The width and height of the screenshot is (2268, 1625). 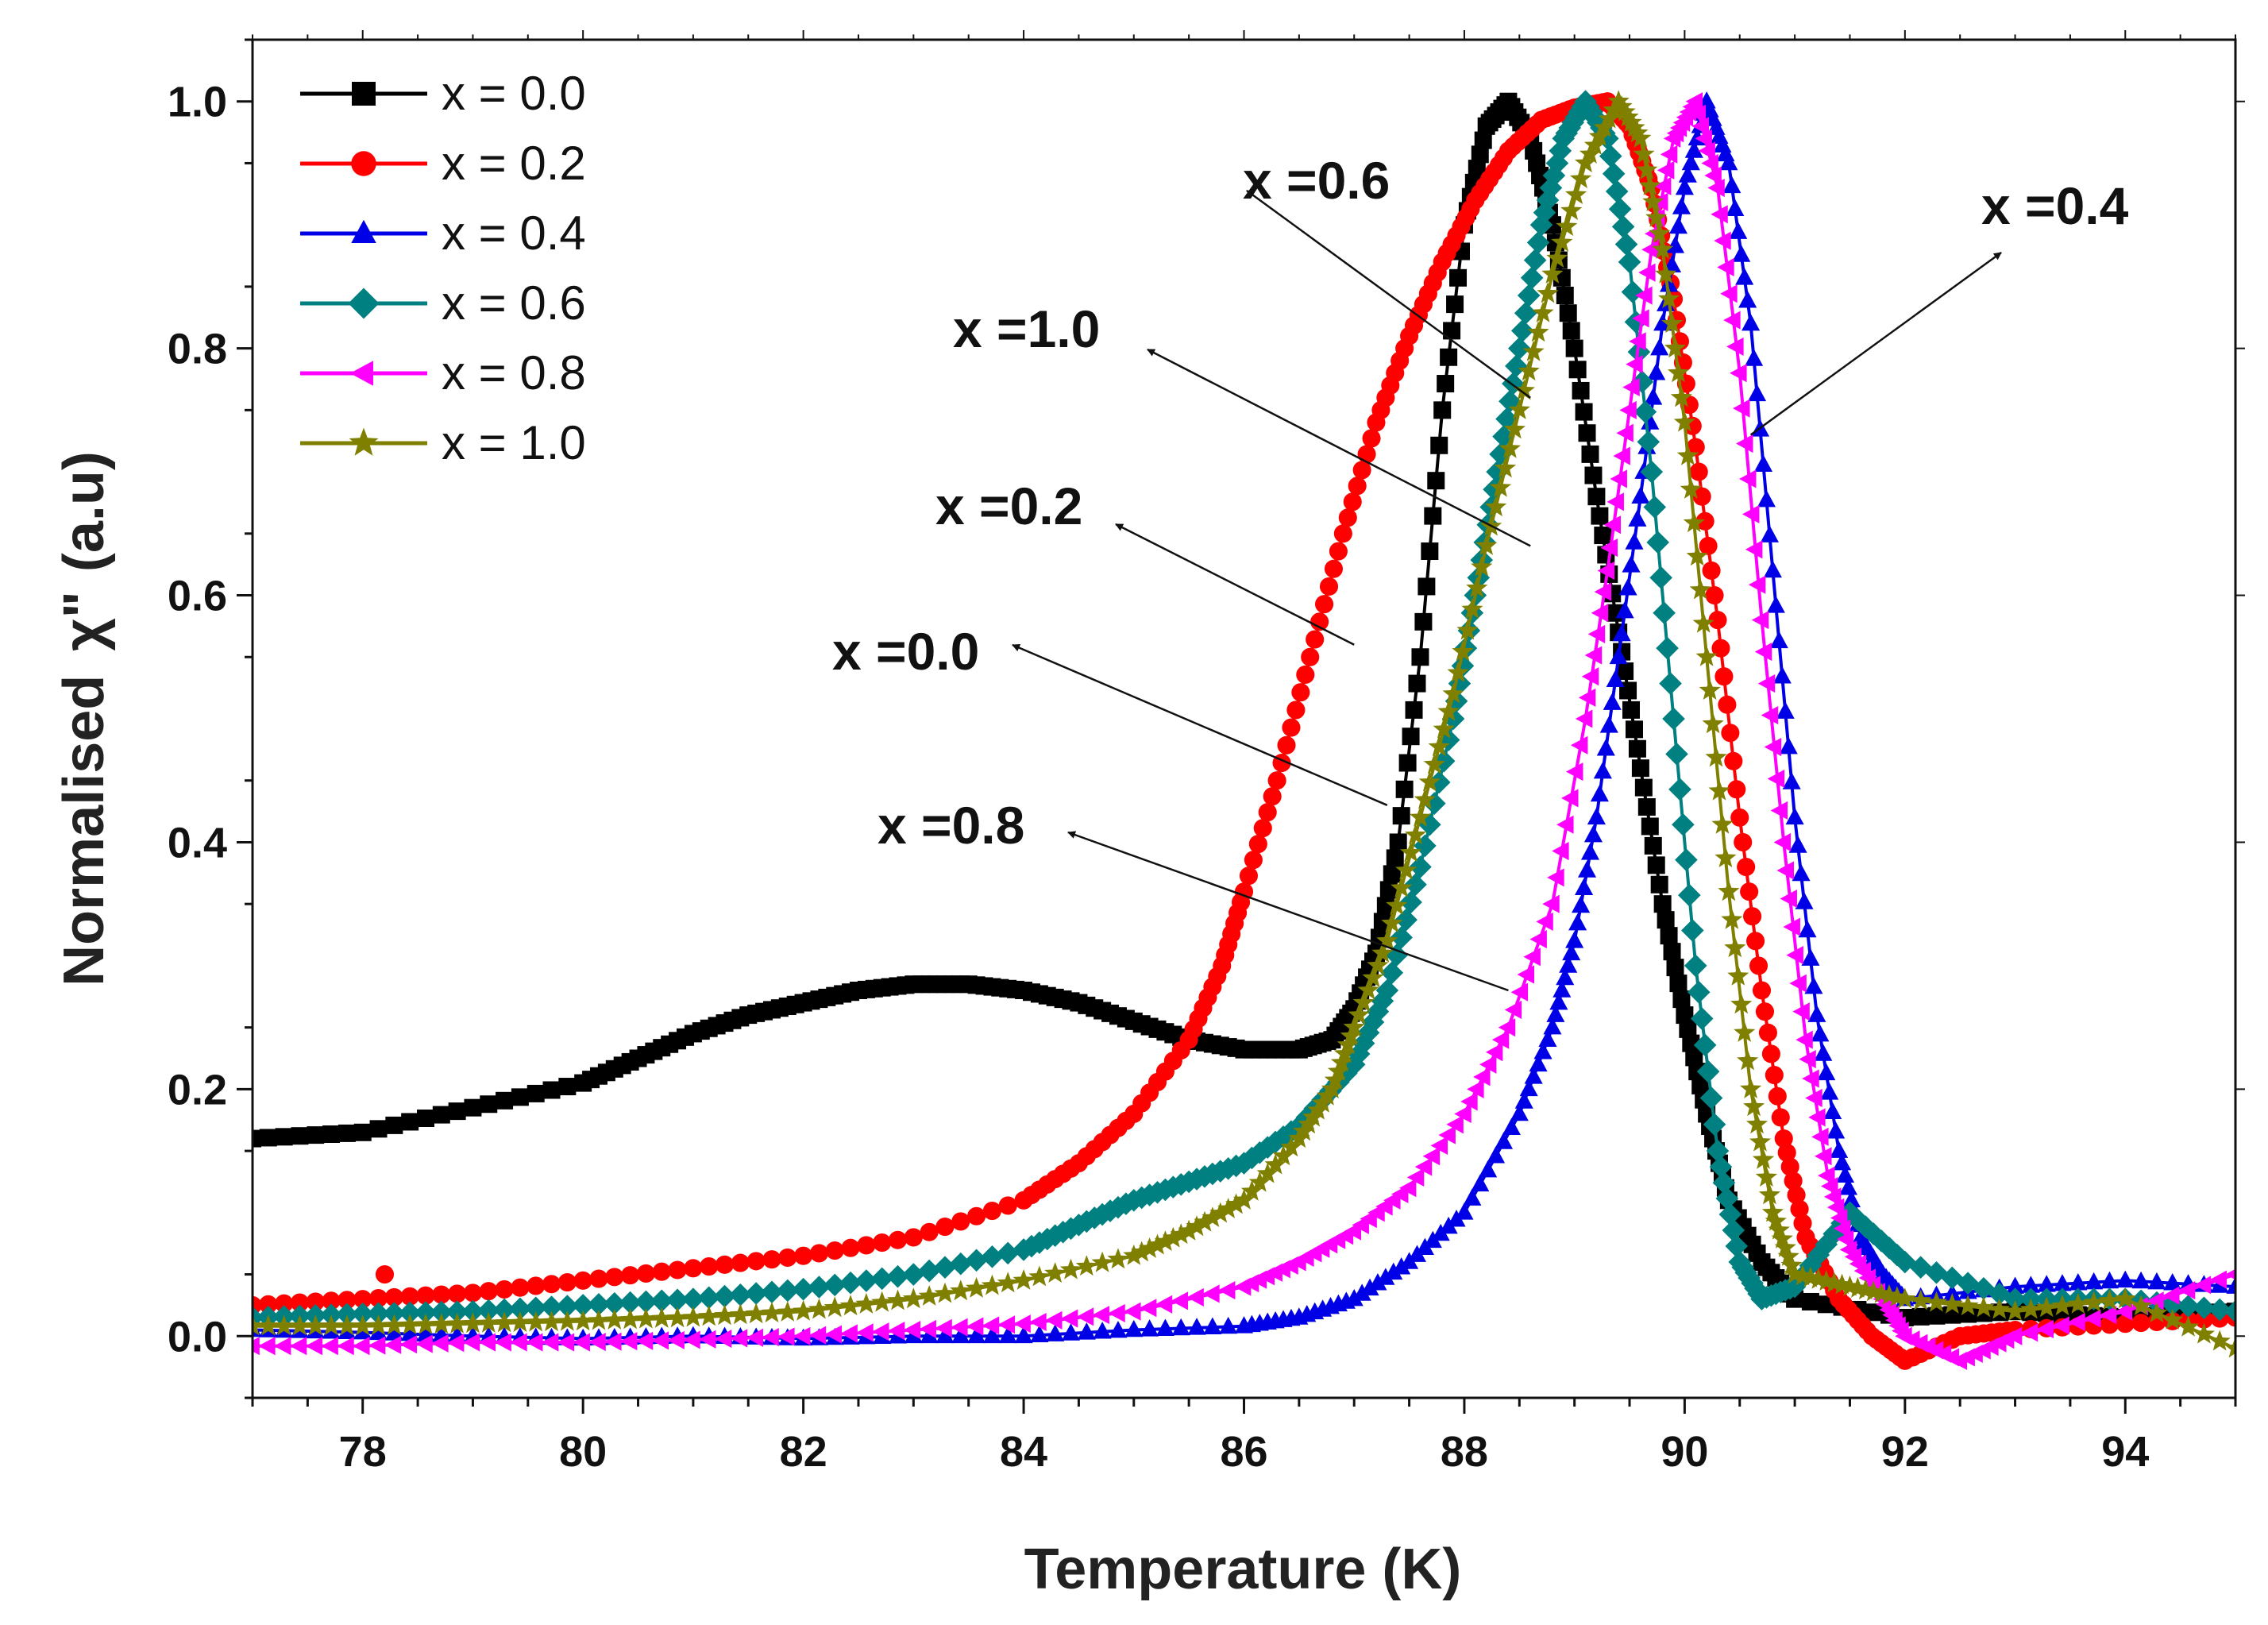 What do you see at coordinates (364, 303) in the screenshot?
I see `legend-item-x-0-6-marker` at bounding box center [364, 303].